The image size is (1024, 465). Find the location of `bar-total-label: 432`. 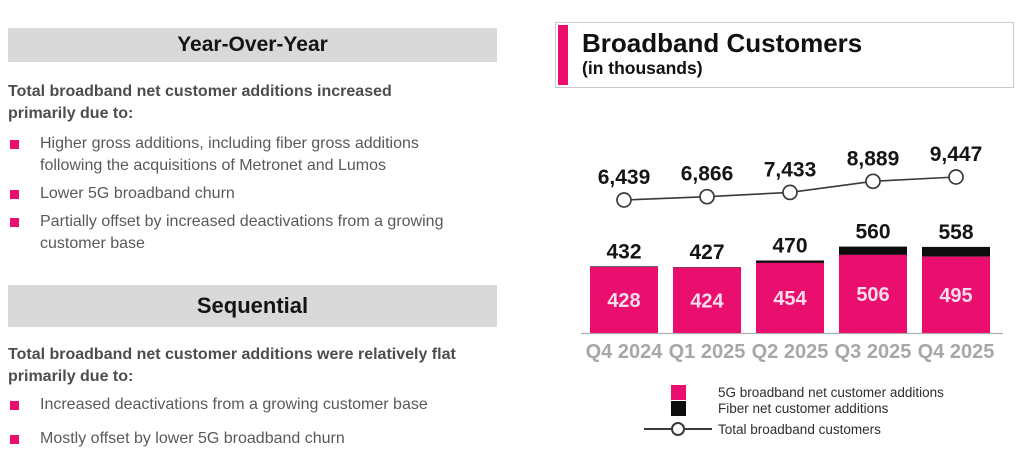

bar-total-label: 432 is located at coordinates (623, 251).